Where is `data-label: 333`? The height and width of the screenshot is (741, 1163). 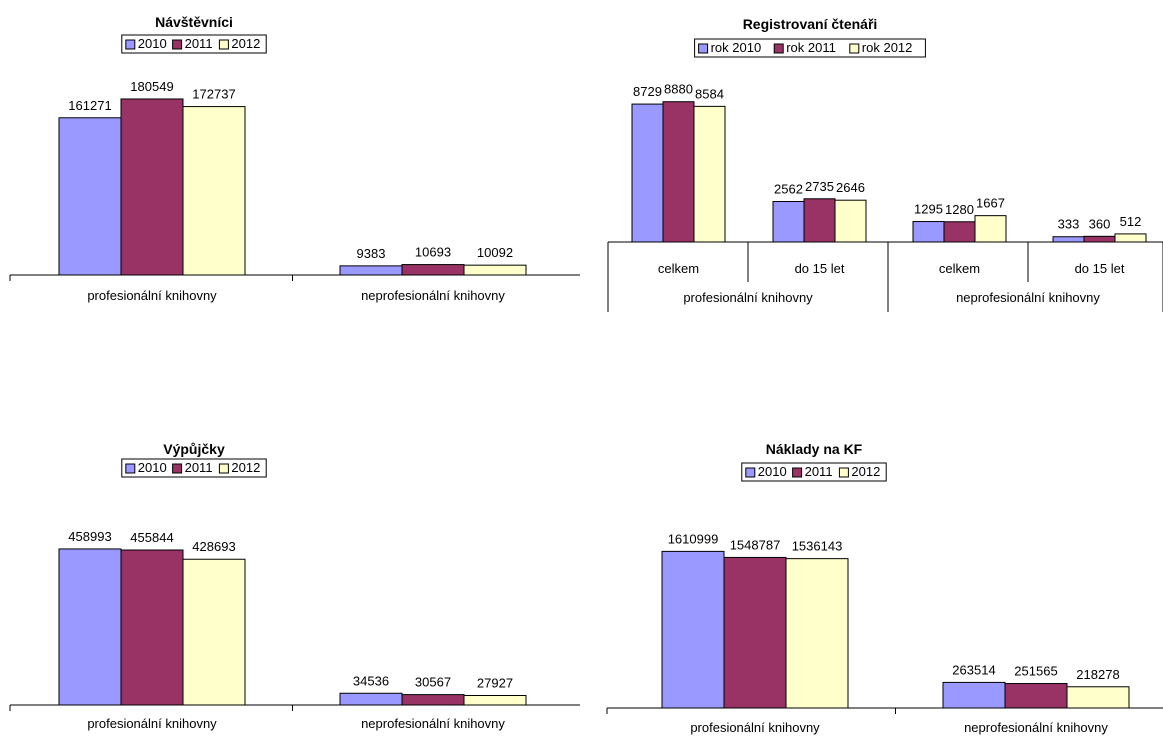 data-label: 333 is located at coordinates (1069, 224).